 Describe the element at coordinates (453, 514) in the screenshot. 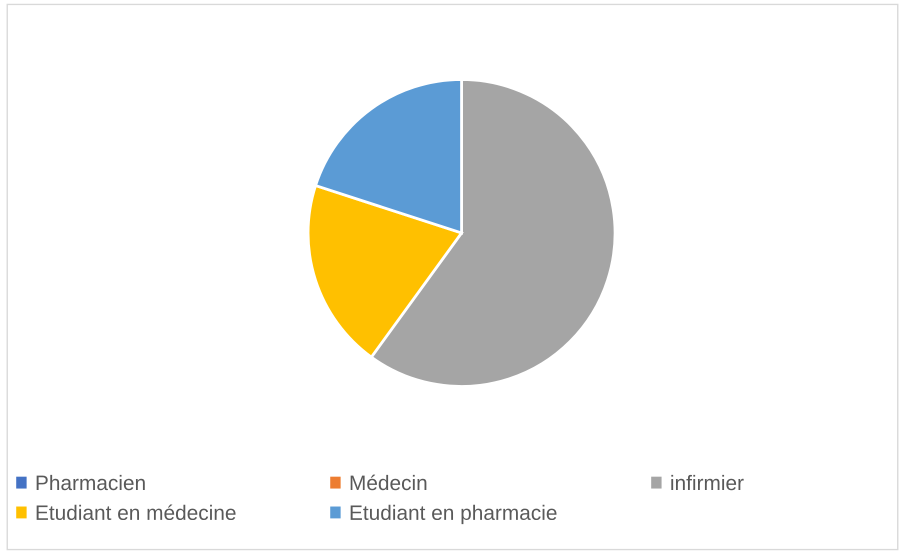

I see `legend-label: Etudiant en pharmacie` at that location.